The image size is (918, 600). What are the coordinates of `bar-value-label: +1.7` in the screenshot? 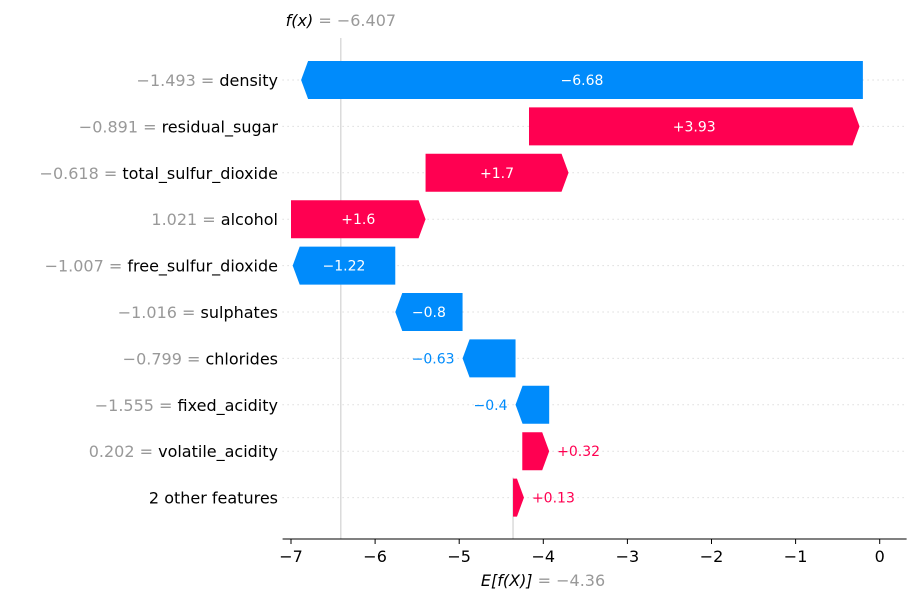 It's located at (497, 174).